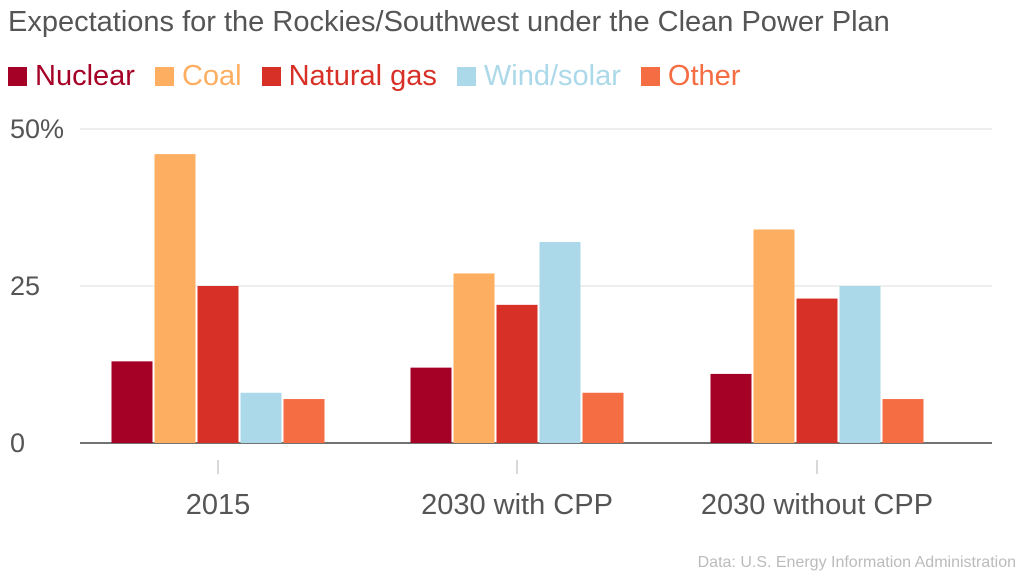  What do you see at coordinates (218, 364) in the screenshot?
I see `bar-natural-gas-2015` at bounding box center [218, 364].